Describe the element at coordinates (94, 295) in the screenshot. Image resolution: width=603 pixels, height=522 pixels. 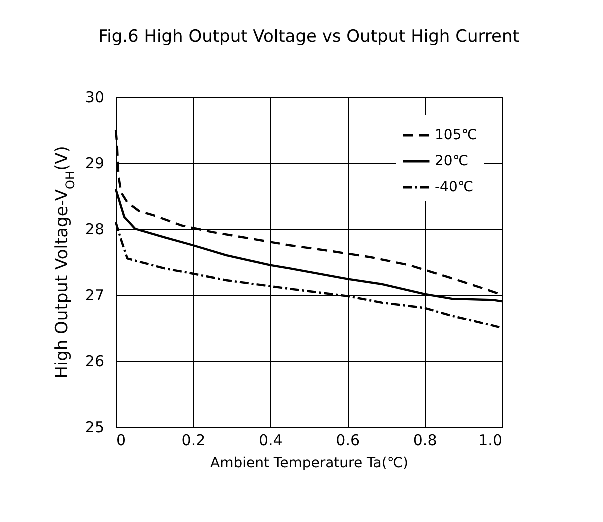
I see `y-tick-label: 27` at that location.